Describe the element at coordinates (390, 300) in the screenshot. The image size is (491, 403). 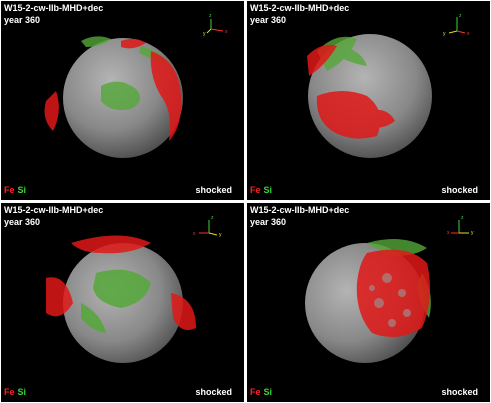
I see `fe-voids` at that location.